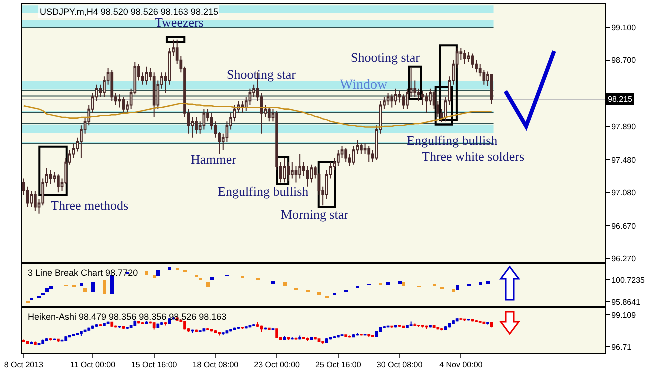 The height and width of the screenshot is (373, 646). What do you see at coordinates (129, 12) in the screenshot?
I see `chart-title: USDJPY.m,H4 98.520 98.526 98.163 98.215` at bounding box center [129, 12].